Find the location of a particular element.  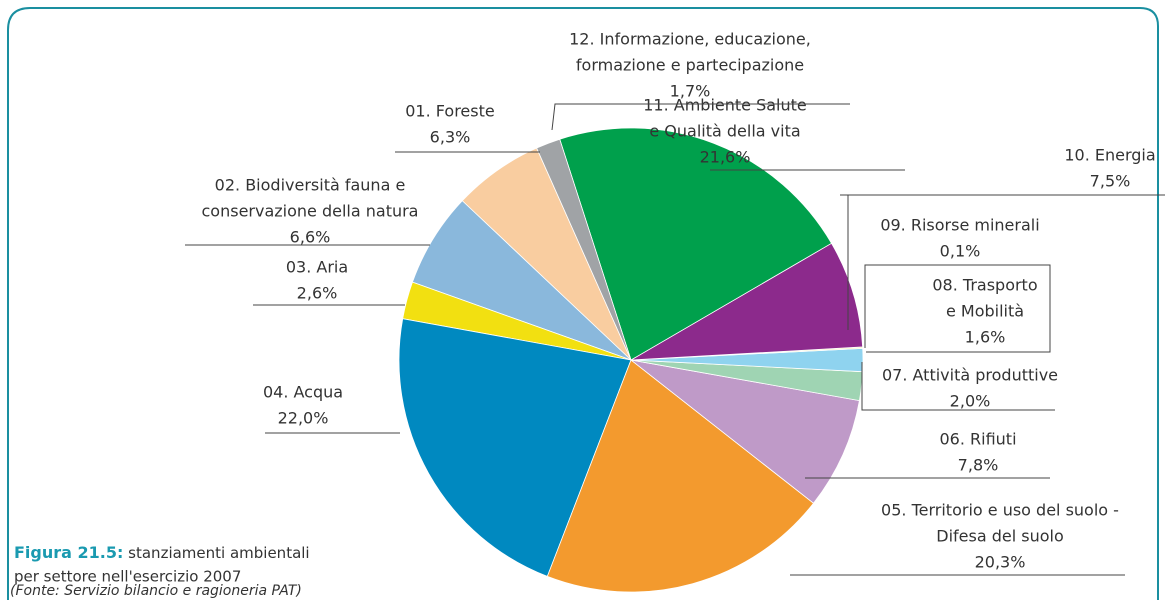

slice-label: conservazione della natura is located at coordinates (310, 211).